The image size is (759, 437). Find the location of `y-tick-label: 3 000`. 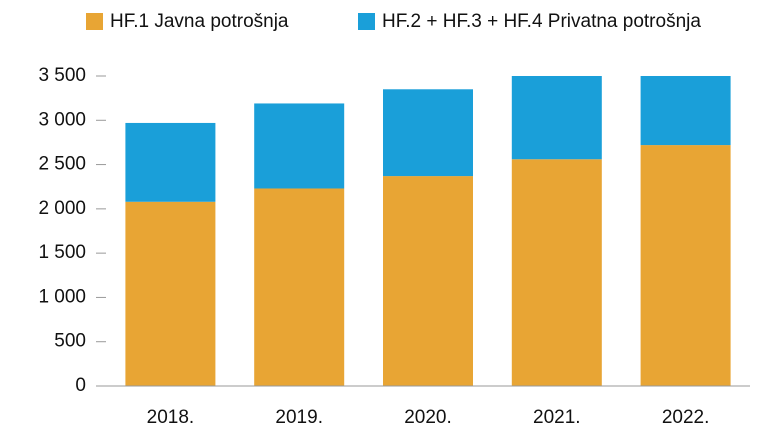

y-tick-label: 3 000 is located at coordinates (62, 119).